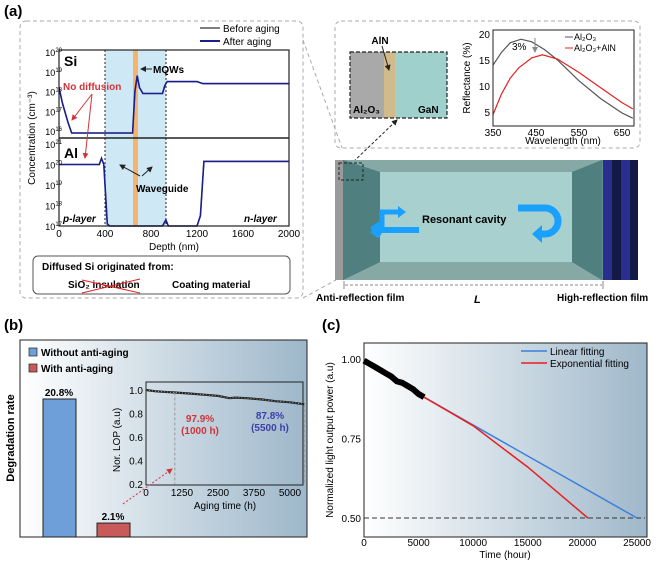  What do you see at coordinates (13, 325) in the screenshot?
I see `panel-label-b: (b)` at bounding box center [13, 325].